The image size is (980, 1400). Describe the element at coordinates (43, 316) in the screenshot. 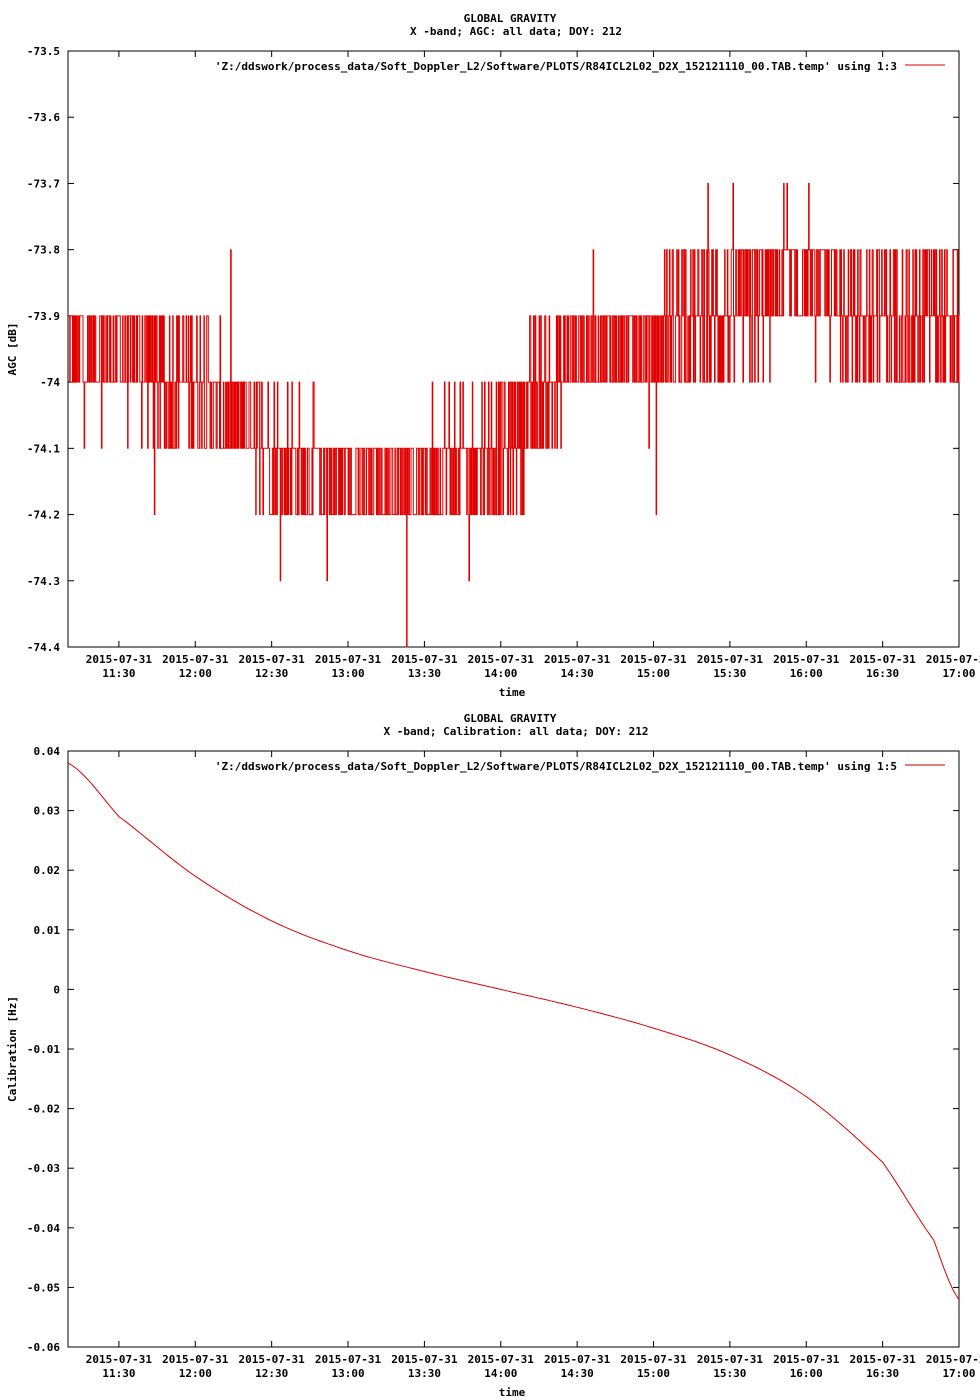

I see `y-tick-label: -73.9` at that location.